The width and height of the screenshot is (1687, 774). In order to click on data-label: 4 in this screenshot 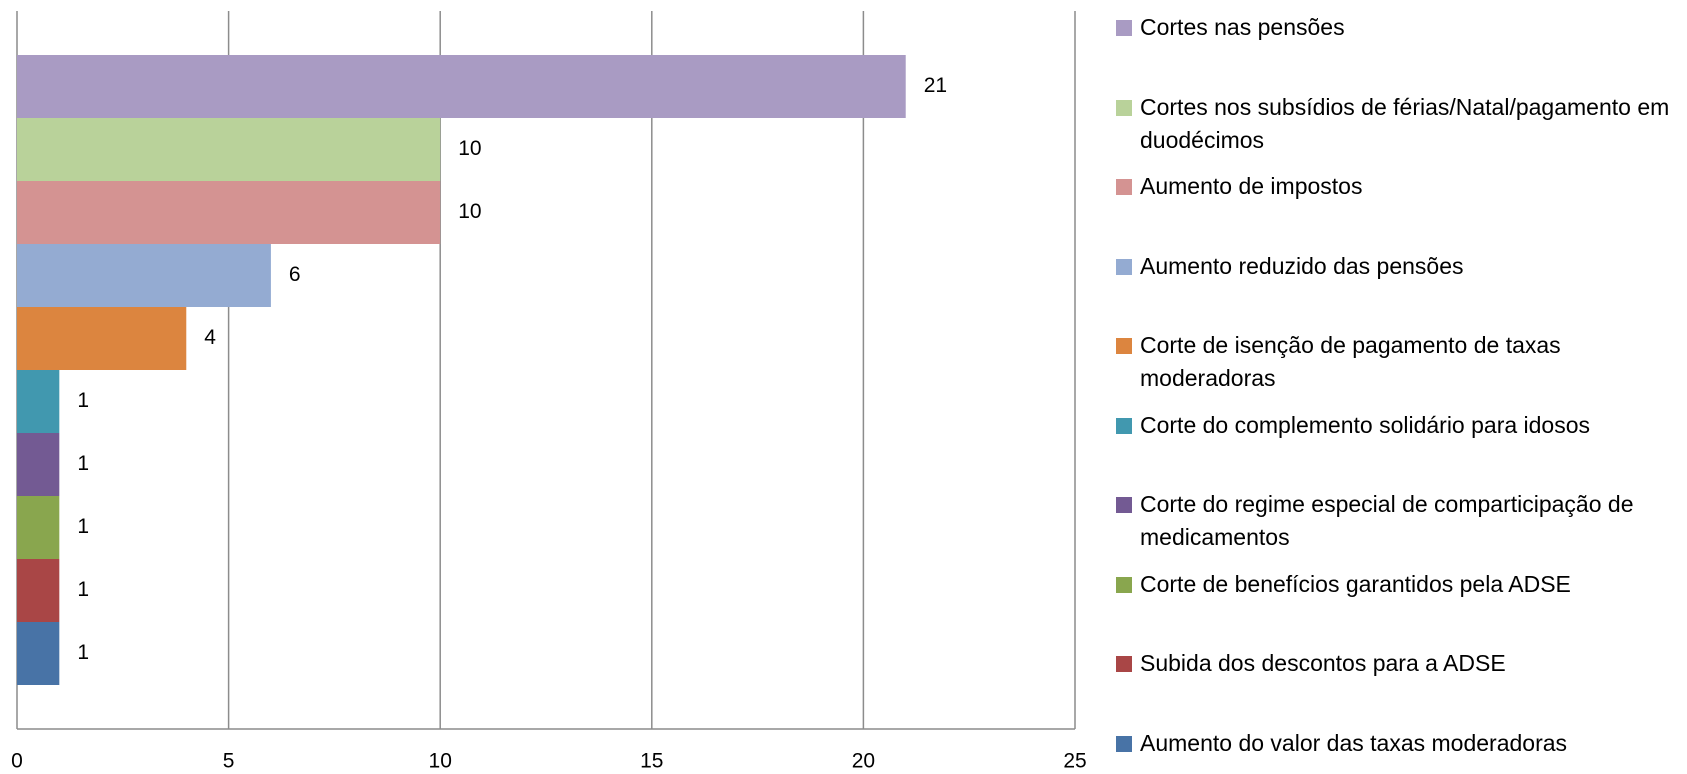, I will do `click(210, 337)`.